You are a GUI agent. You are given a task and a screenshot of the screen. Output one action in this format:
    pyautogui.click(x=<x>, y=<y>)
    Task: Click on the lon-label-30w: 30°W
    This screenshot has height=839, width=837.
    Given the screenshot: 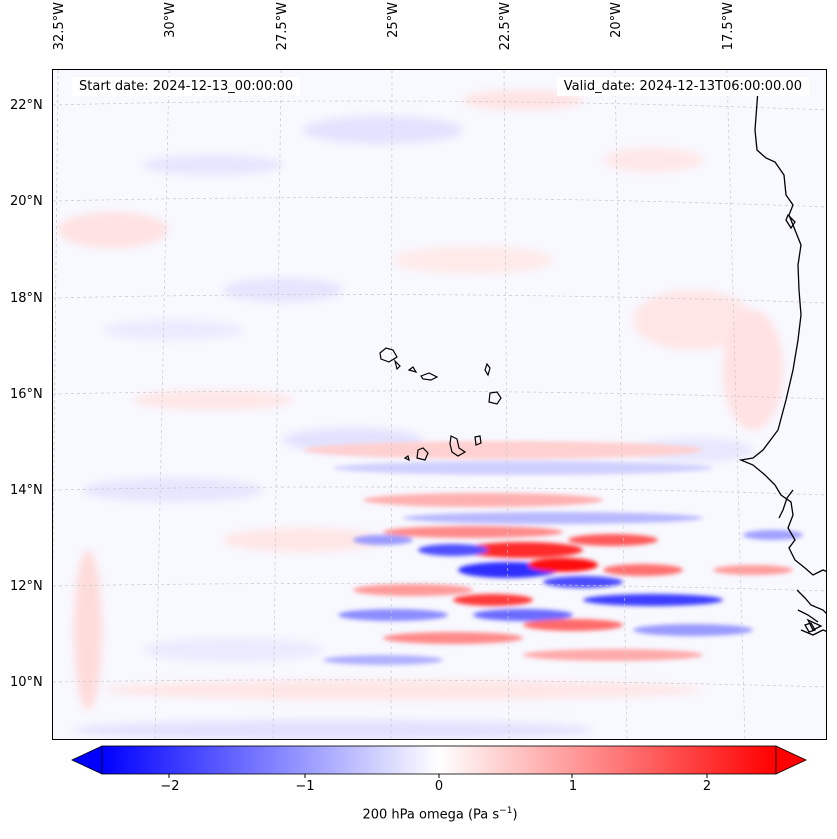 What is the action you would take?
    pyautogui.click(x=170, y=20)
    